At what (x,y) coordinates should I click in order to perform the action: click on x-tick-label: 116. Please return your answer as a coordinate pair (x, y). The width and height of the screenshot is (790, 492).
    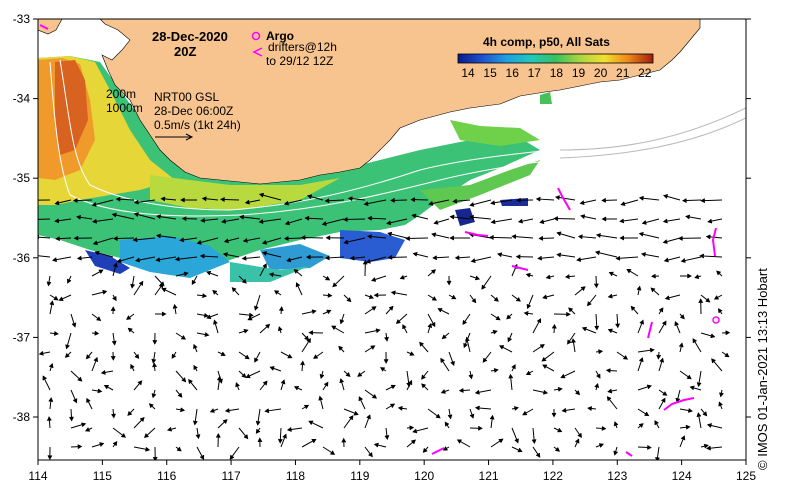
    Looking at the image, I should click on (166, 476).